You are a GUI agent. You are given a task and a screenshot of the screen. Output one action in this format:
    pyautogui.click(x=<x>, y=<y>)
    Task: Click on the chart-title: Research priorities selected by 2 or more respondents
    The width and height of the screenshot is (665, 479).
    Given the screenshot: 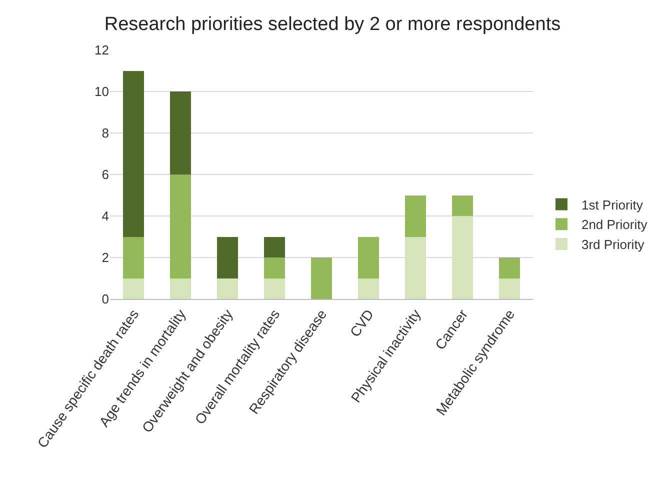 What is the action you would take?
    pyautogui.click(x=332, y=25)
    